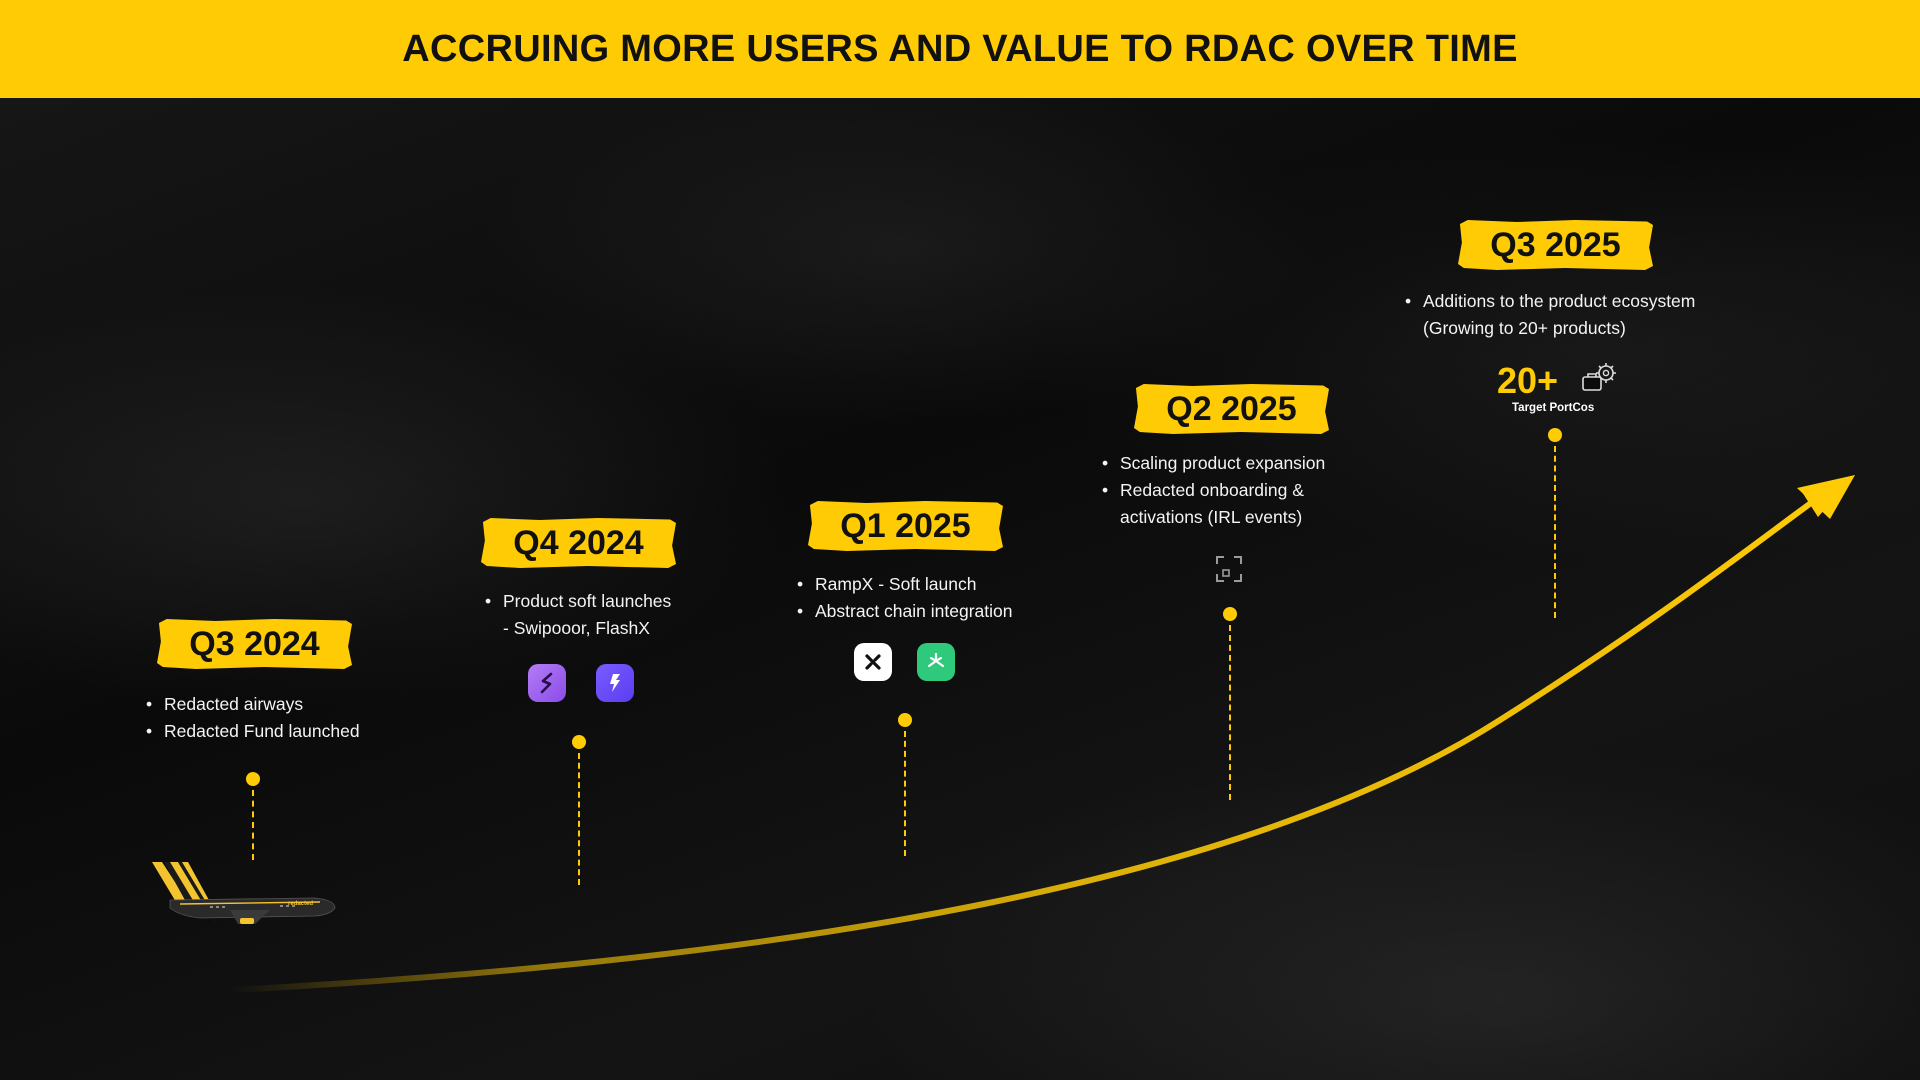  I want to click on milestone-tag-q2-2025: Q2 2025, so click(1231, 409).